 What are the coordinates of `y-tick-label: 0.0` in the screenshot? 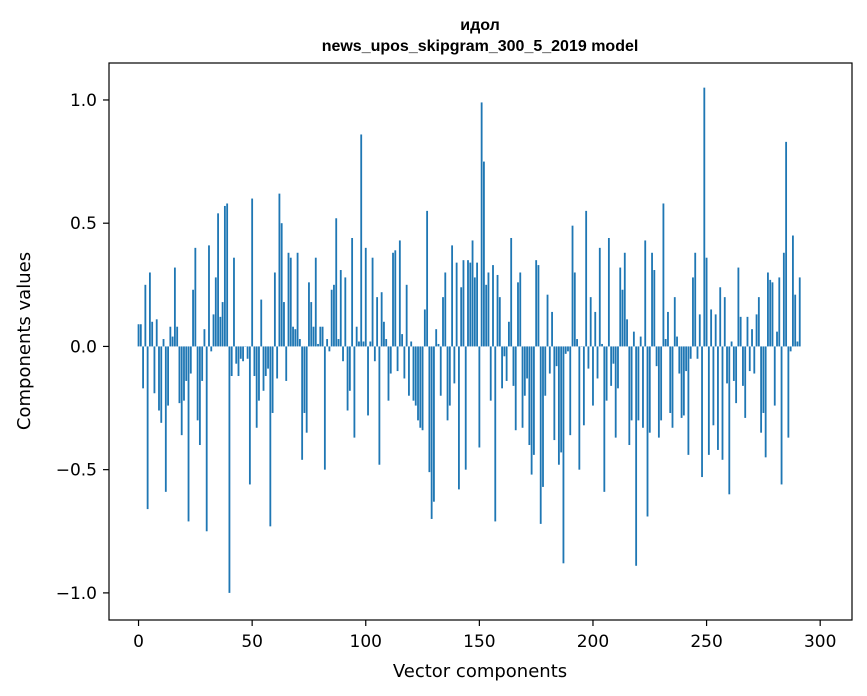 It's located at (83, 347).